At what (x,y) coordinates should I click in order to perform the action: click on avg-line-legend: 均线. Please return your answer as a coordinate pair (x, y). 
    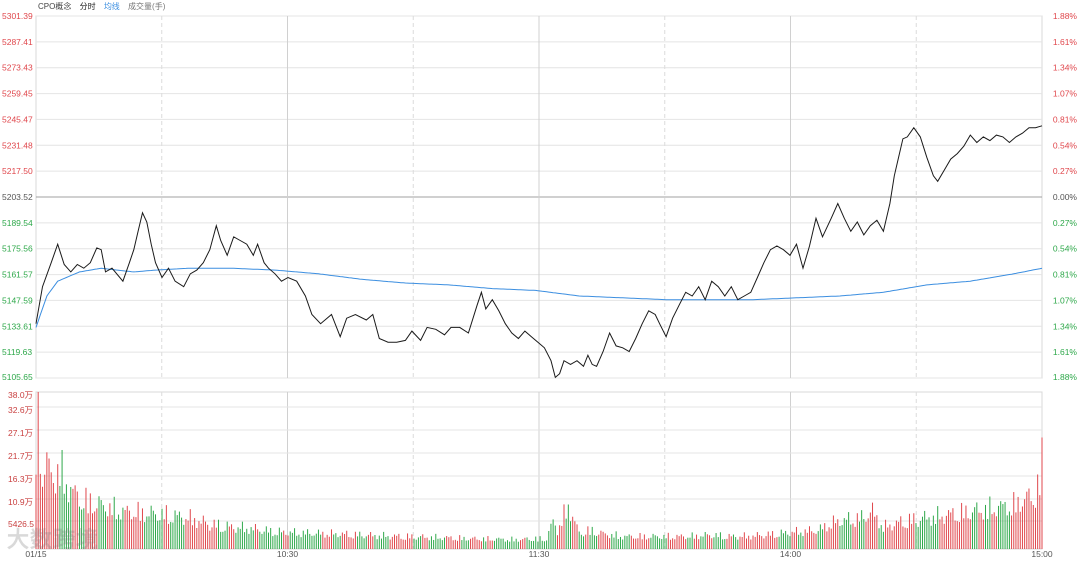
    Looking at the image, I should click on (111, 6).